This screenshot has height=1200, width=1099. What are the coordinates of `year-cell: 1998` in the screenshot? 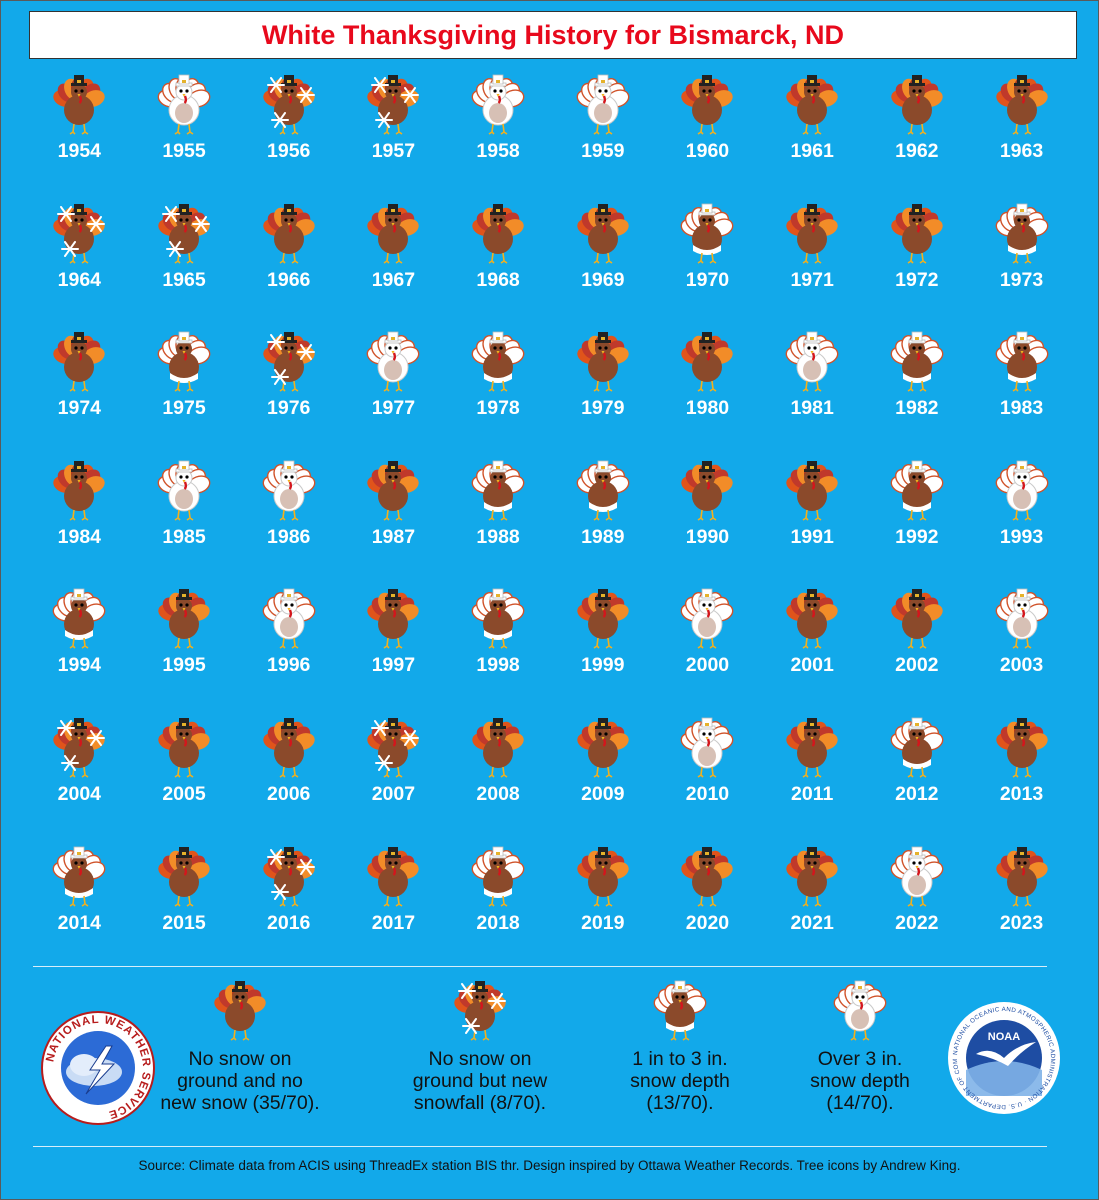 It's located at (498, 648).